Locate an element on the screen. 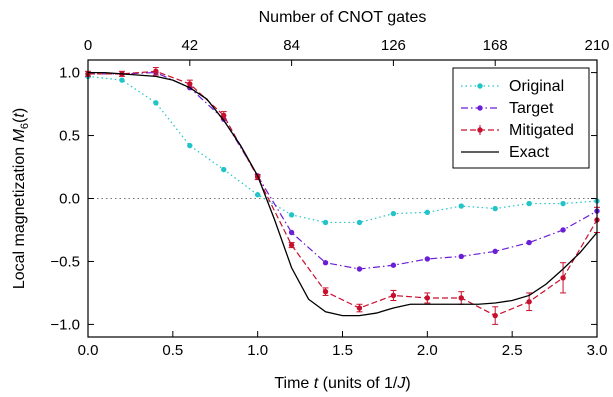 The width and height of the screenshot is (613, 397). x-axis-title: Time t (units of 1/J) is located at coordinates (342, 383).